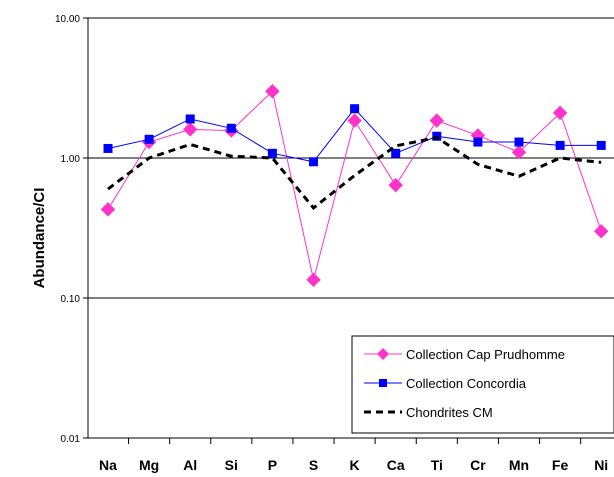 The width and height of the screenshot is (614, 477). What do you see at coordinates (71, 159) in the screenshot?
I see `y-tick-label: 1.00` at bounding box center [71, 159].